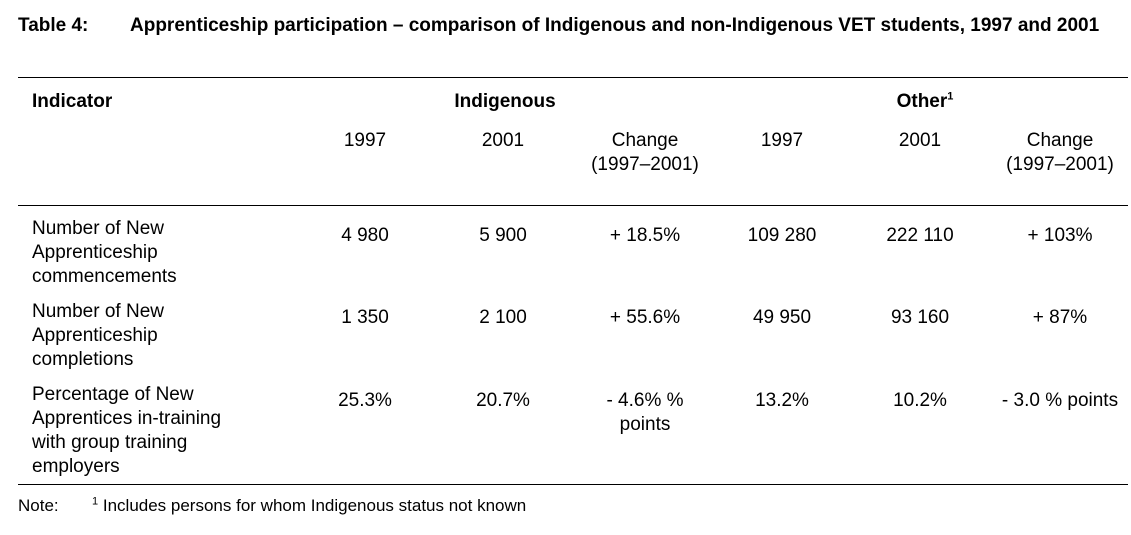  Describe the element at coordinates (950, 96) in the screenshot. I see `footnote-marker: 1` at that location.